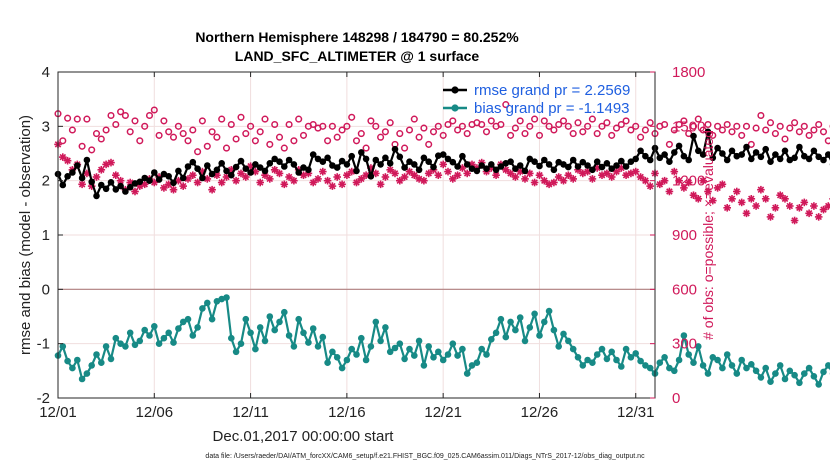 This screenshot has height=470, width=830. What do you see at coordinates (455, 90) in the screenshot?
I see `legend-rmse-marker` at bounding box center [455, 90].